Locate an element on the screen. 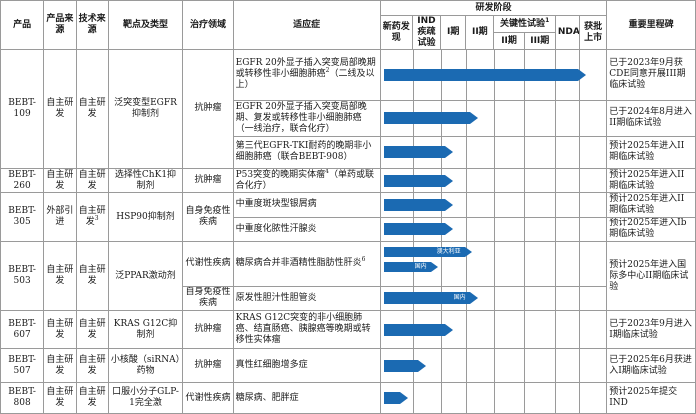 The width and height of the screenshot is (696, 414). indication: EGFR 20外显子插入突变局部晚期或转移性非小细胞肺癌2（二线及以上） is located at coordinates (306, 75).